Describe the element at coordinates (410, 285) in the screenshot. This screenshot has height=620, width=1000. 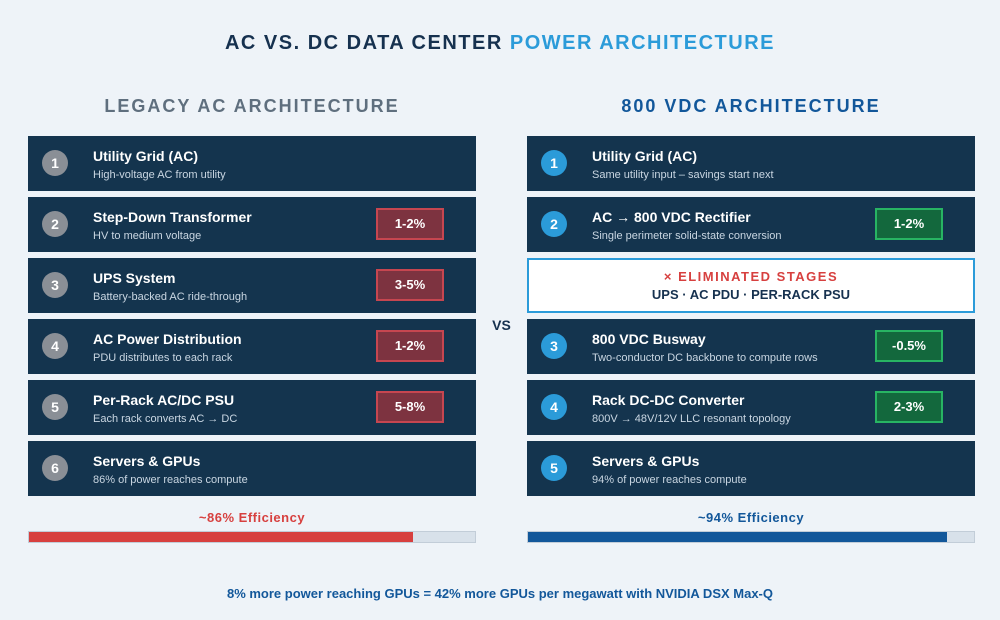
I see `loss-badge: 3-5%` at that location.